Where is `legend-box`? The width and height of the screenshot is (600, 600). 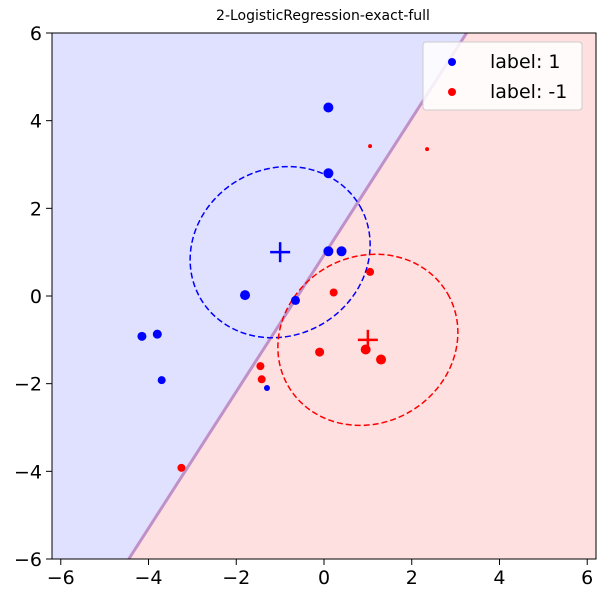
legend-box is located at coordinates (502, 76).